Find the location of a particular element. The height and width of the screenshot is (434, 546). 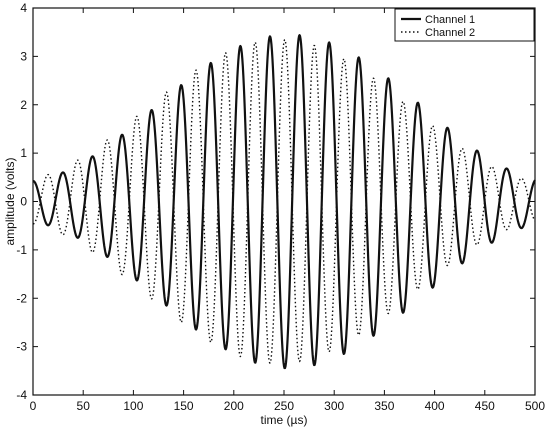

x-tick-label: 150 is located at coordinates (184, 406).